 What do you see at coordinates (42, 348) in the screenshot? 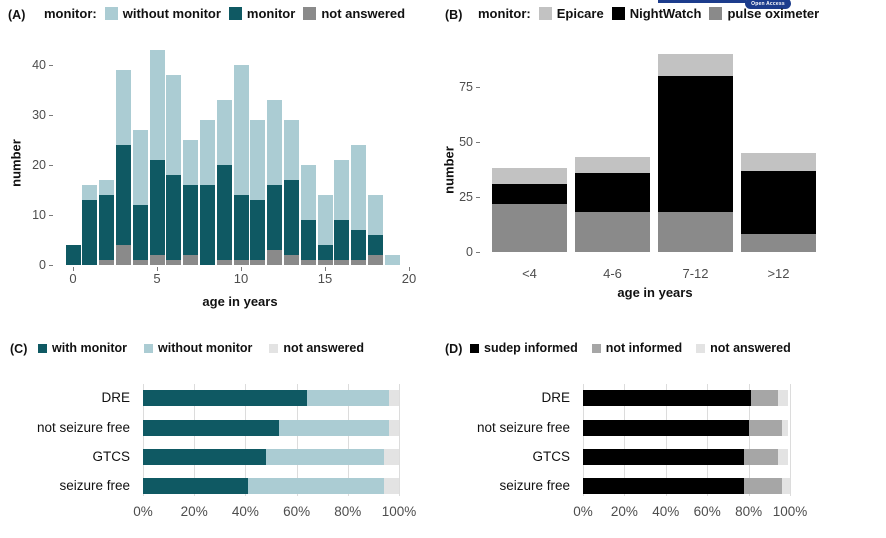
I see `legend-swatch-with-monitor` at bounding box center [42, 348].